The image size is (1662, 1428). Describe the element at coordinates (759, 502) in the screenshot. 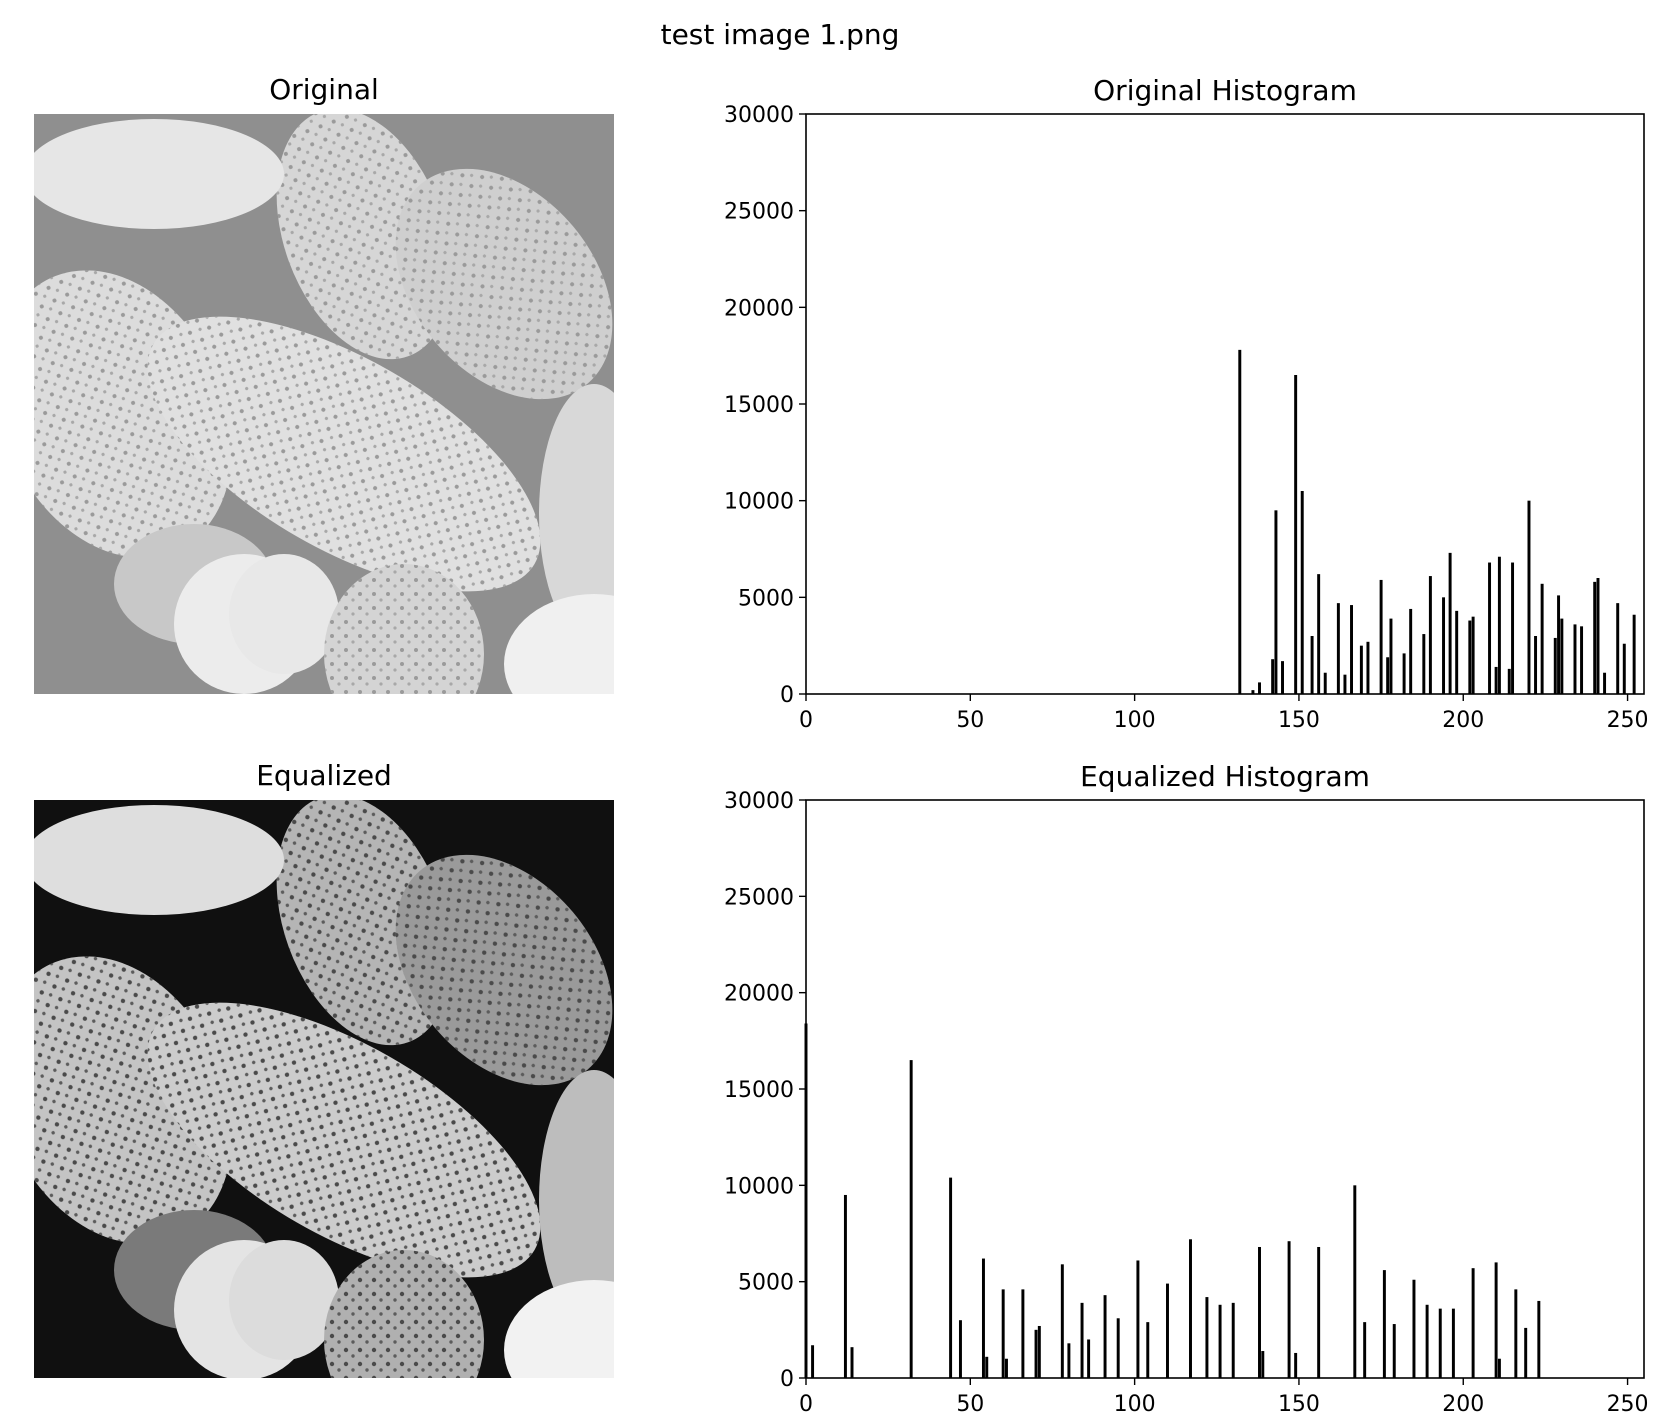

I see `original-histogram-y-tick-label: 10000` at that location.